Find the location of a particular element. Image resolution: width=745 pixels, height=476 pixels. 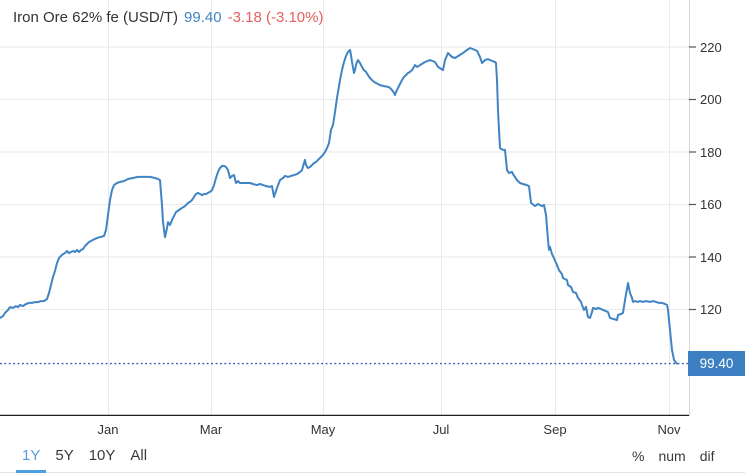

current-price-badge: 99.40 is located at coordinates (716, 364).